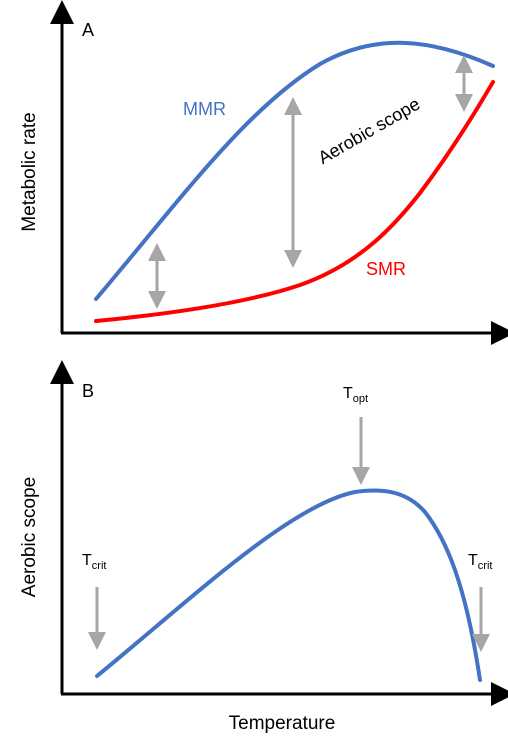 Image resolution: width=508 pixels, height=740 pixels. I want to click on aerobic-scope-label: Aerobic scope, so click(369, 131).